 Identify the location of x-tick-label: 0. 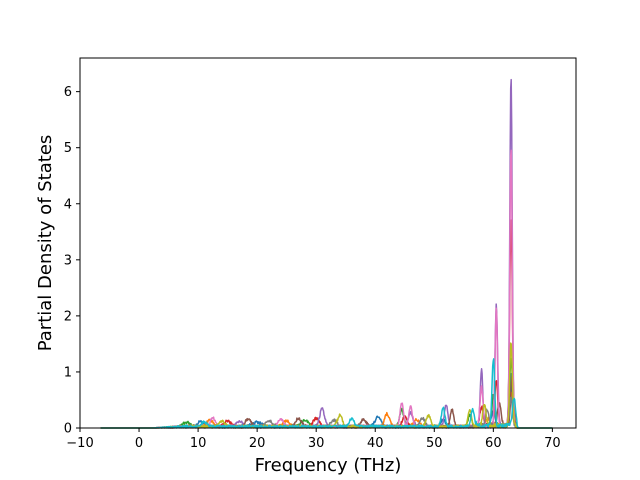
(139, 443).